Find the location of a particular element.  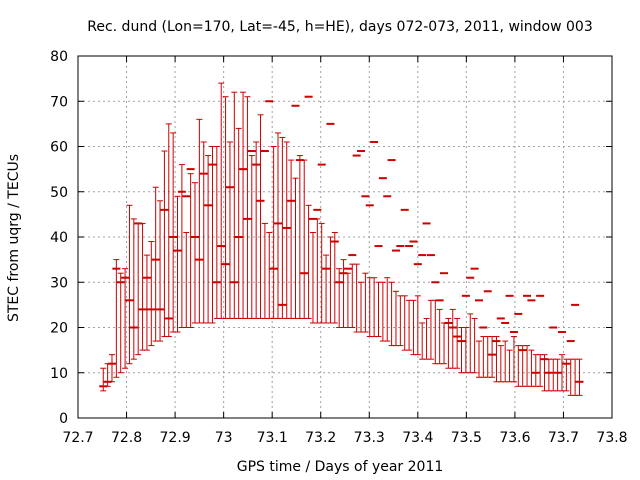

y-axis-label: STEC from uqrg / TECUs is located at coordinates (14, 238).